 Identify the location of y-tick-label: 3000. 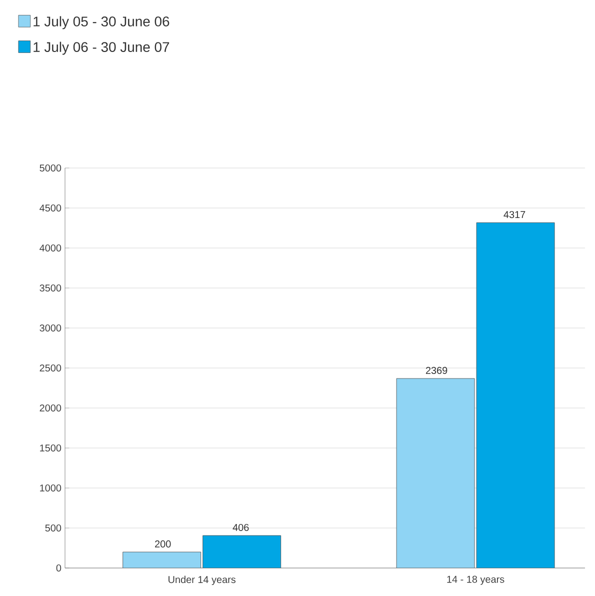
(51, 328).